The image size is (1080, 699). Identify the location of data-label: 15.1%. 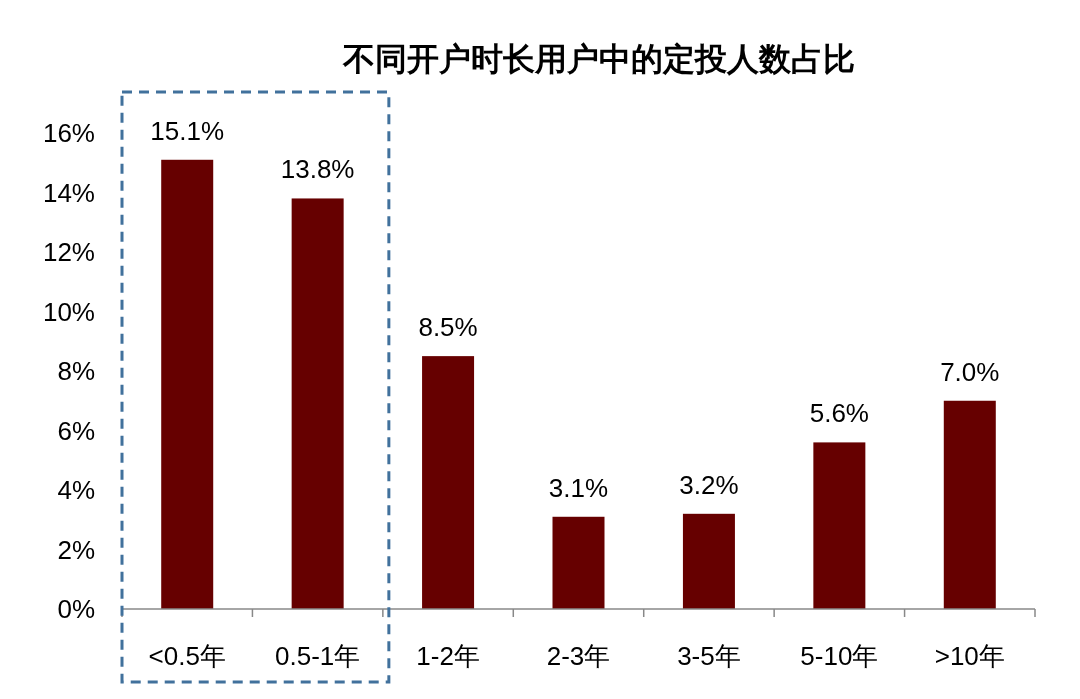
(187, 130).